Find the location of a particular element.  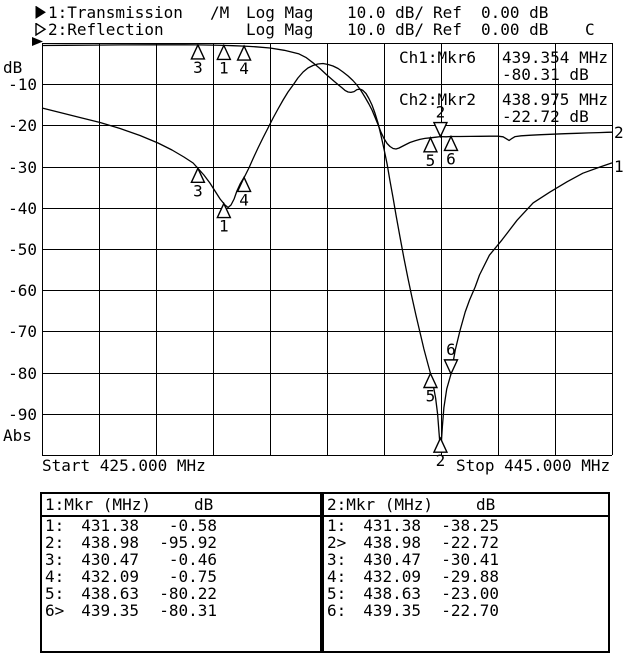

marker-table-row: 1: 431.38 -38.25 is located at coordinates (466, 525).